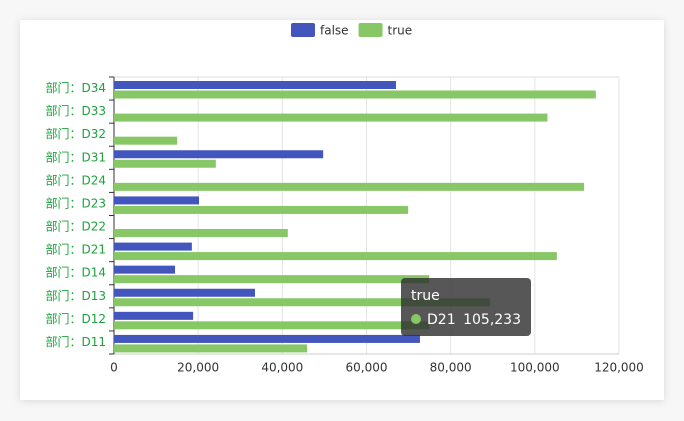  I want to click on tooltip-label: D21, so click(441, 320).